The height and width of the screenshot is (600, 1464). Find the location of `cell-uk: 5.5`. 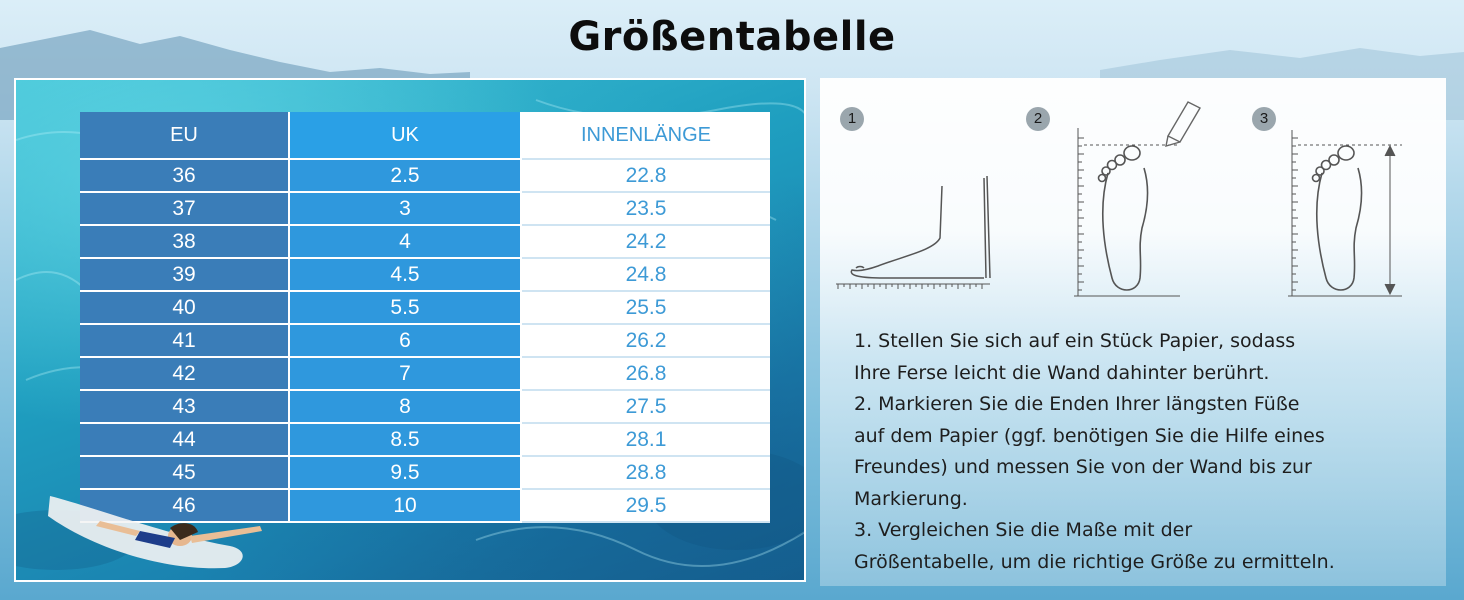

cell-uk: 5.5 is located at coordinates (406, 308).